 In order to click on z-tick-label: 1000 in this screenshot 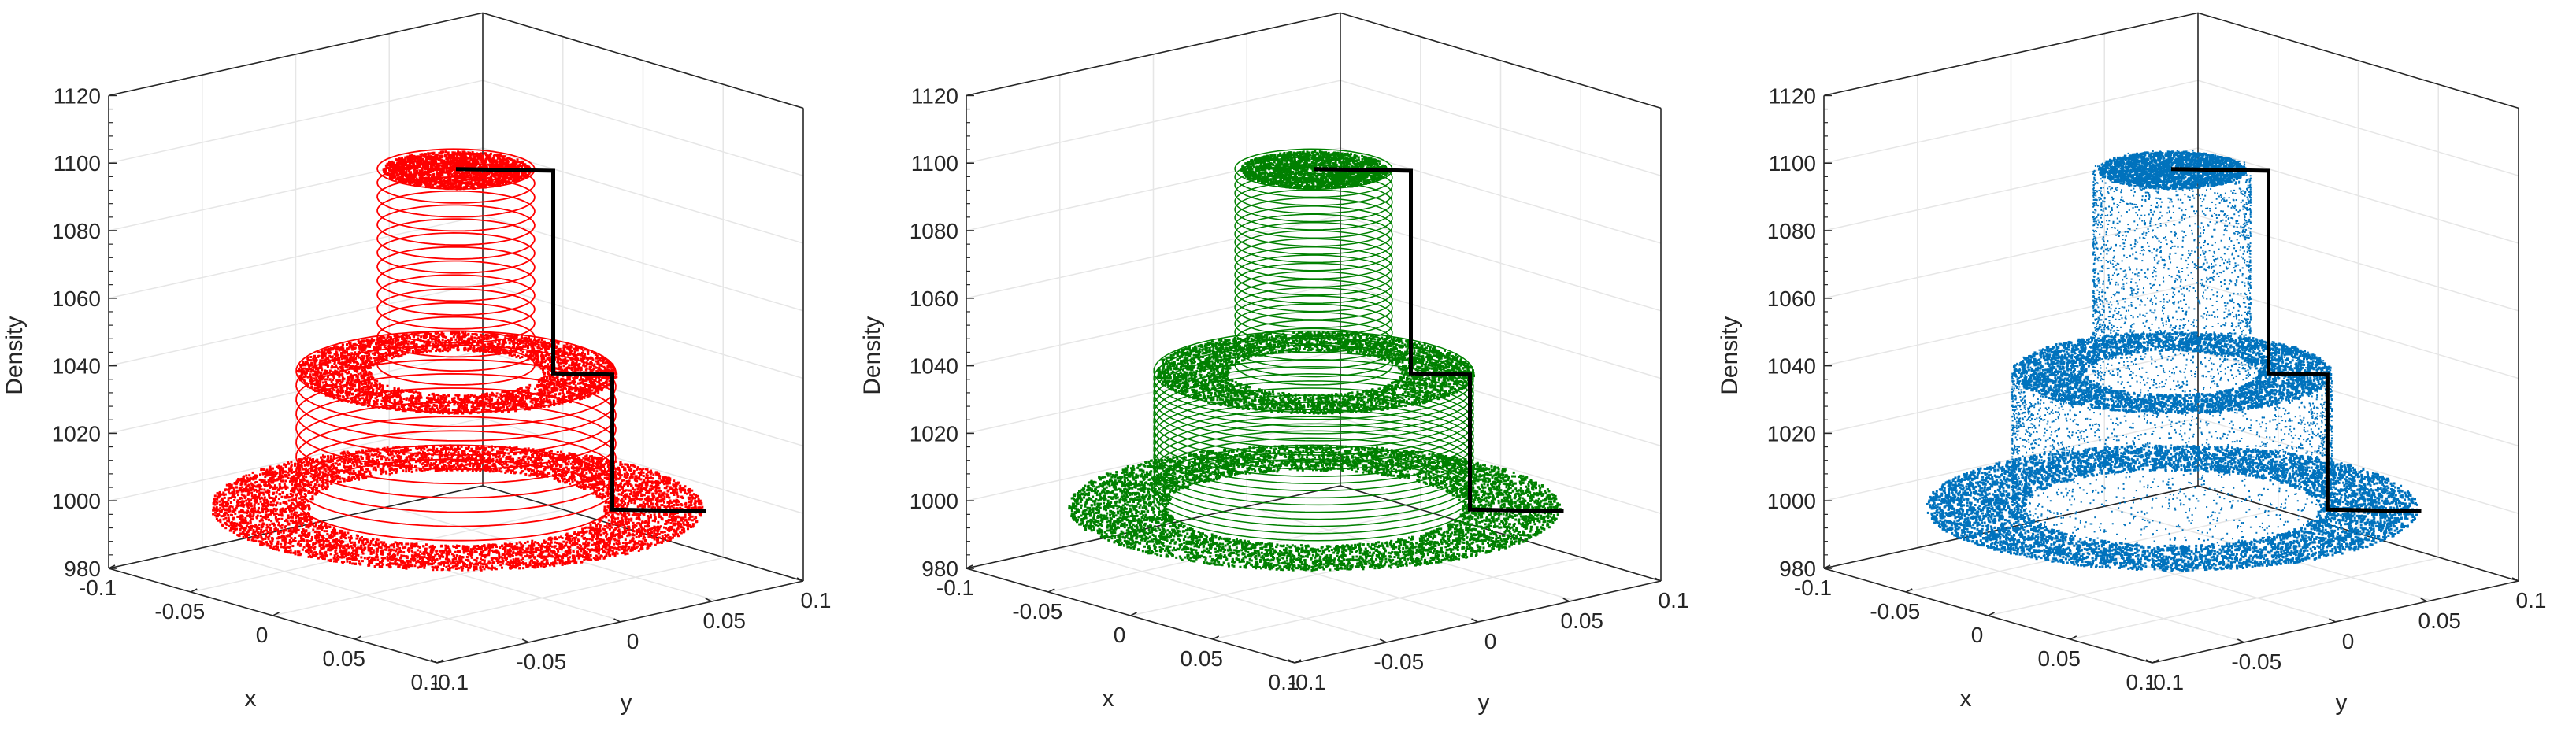, I will do `click(76, 501)`.